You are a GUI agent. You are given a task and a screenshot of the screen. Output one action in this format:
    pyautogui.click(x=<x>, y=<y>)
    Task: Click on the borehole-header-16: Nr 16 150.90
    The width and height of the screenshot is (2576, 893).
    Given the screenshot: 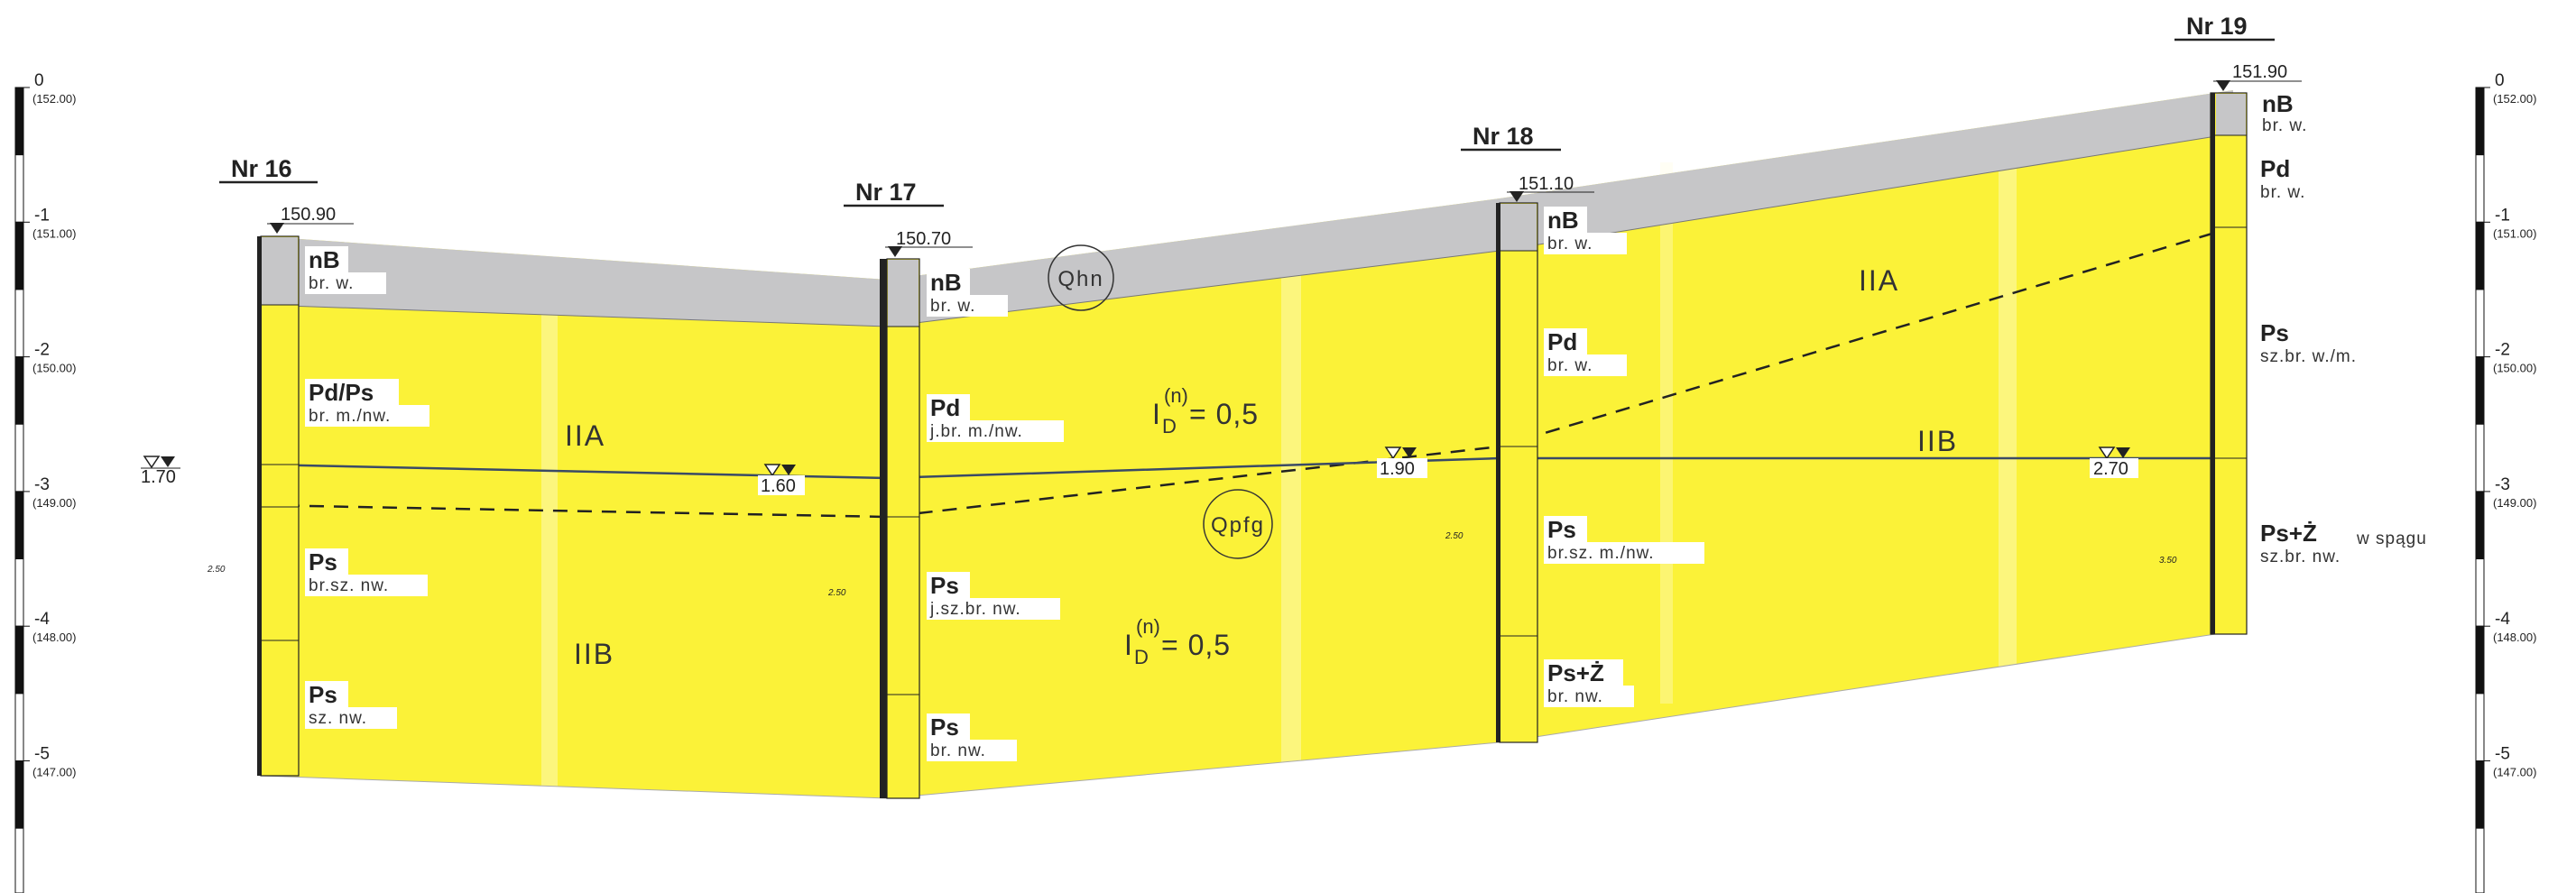 What is the action you would take?
    pyautogui.click(x=286, y=194)
    